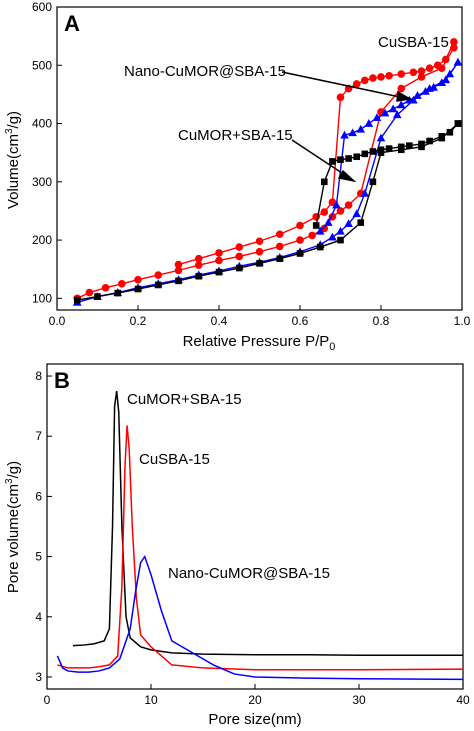  Describe the element at coordinates (184, 399) in the screenshot. I see `annotation-cumor-sba-b: CuMOR+SBA-15` at that location.